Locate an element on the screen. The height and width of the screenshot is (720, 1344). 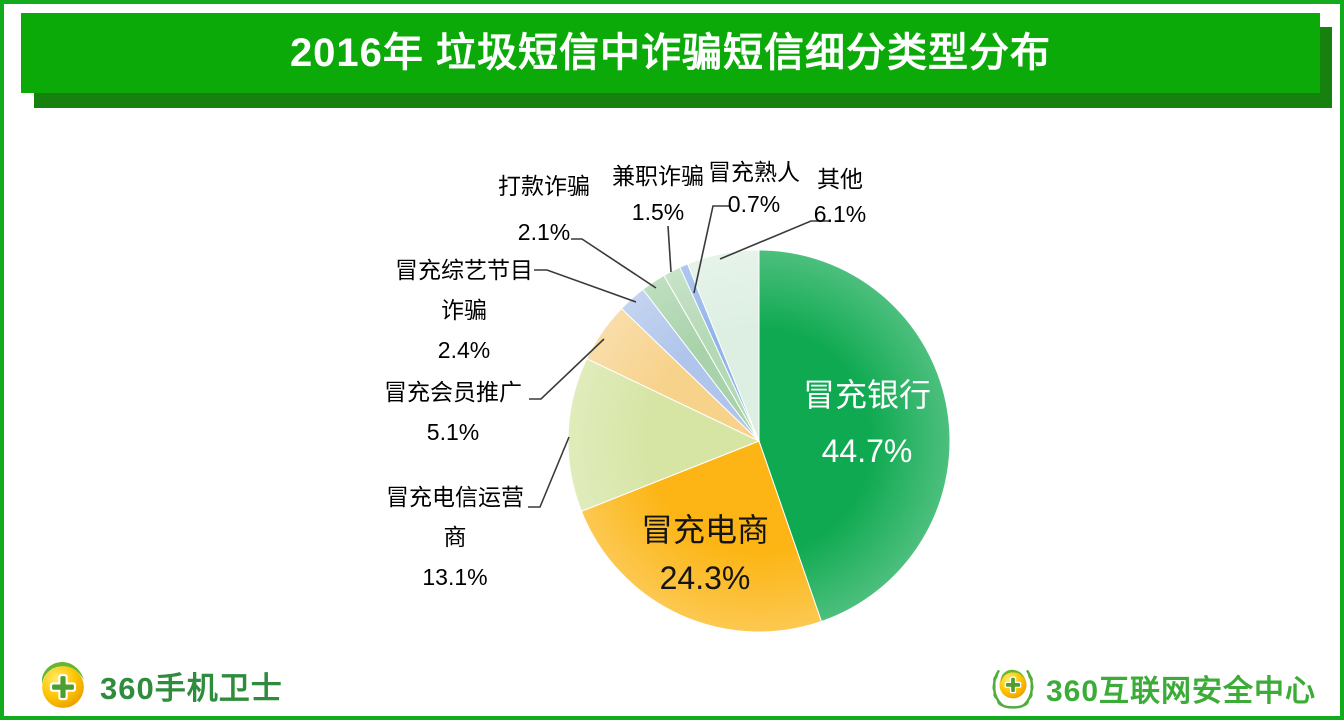
pie-label-pct: 1.5% is located at coordinates (658, 212).